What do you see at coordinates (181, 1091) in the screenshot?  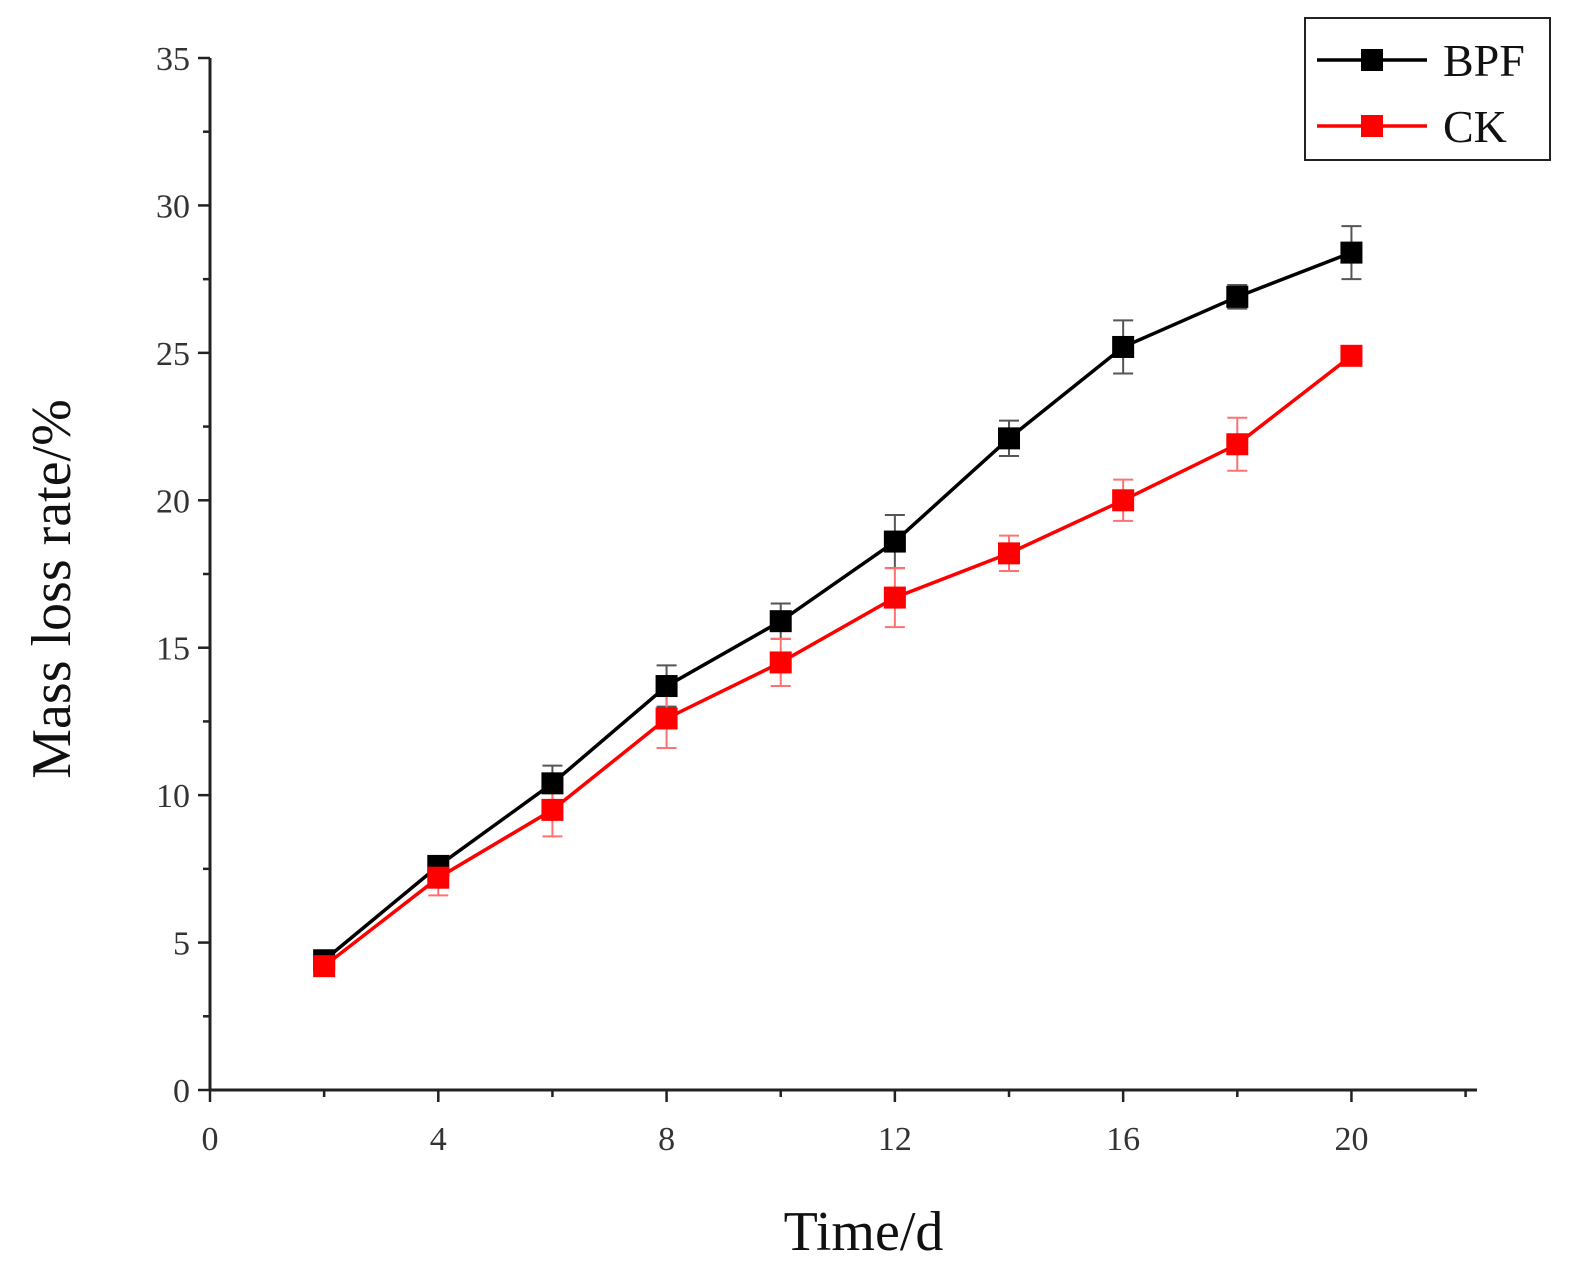 I see `y-tick-label: 0` at bounding box center [181, 1091].